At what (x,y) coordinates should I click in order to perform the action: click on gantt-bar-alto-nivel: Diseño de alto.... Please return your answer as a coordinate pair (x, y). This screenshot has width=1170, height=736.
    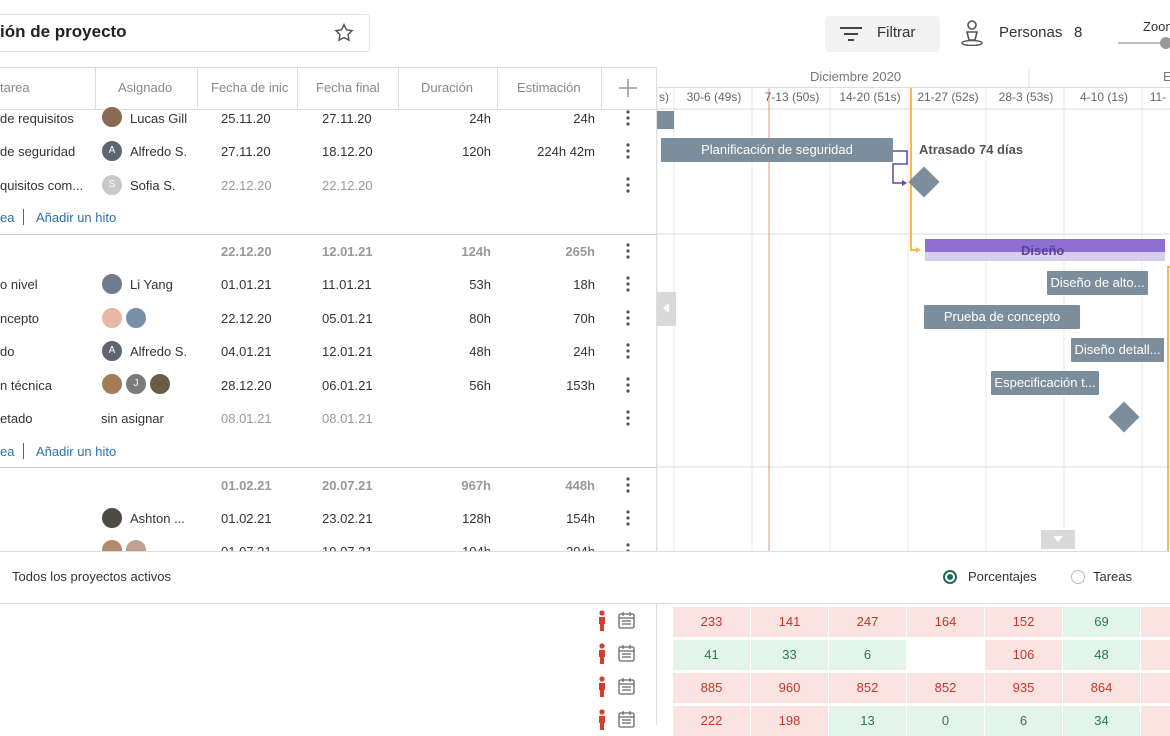
    Looking at the image, I should click on (1097, 283).